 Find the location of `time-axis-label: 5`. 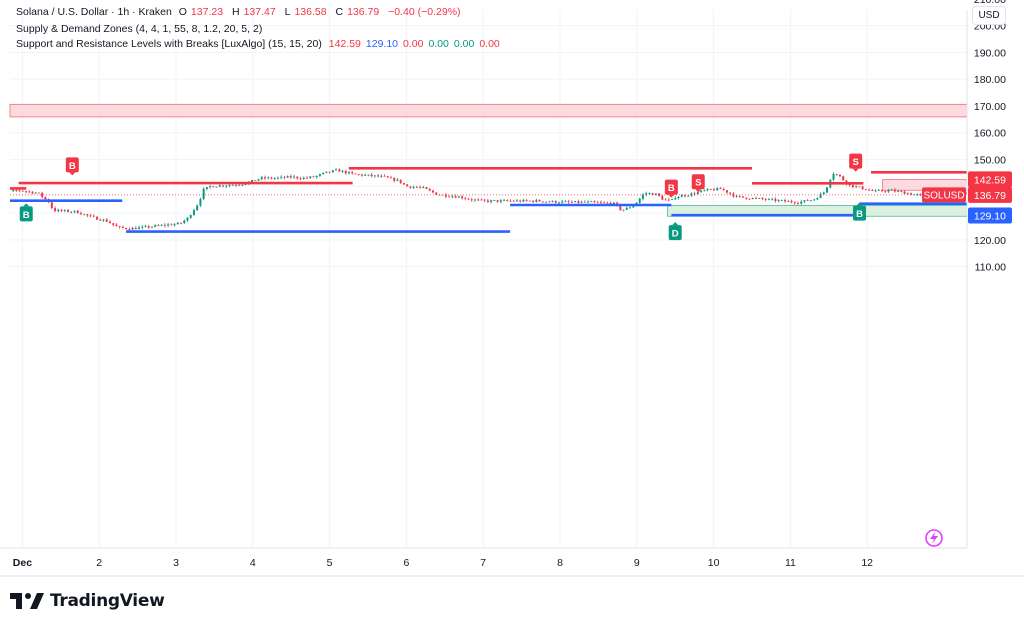

time-axis-label: 5 is located at coordinates (330, 563).